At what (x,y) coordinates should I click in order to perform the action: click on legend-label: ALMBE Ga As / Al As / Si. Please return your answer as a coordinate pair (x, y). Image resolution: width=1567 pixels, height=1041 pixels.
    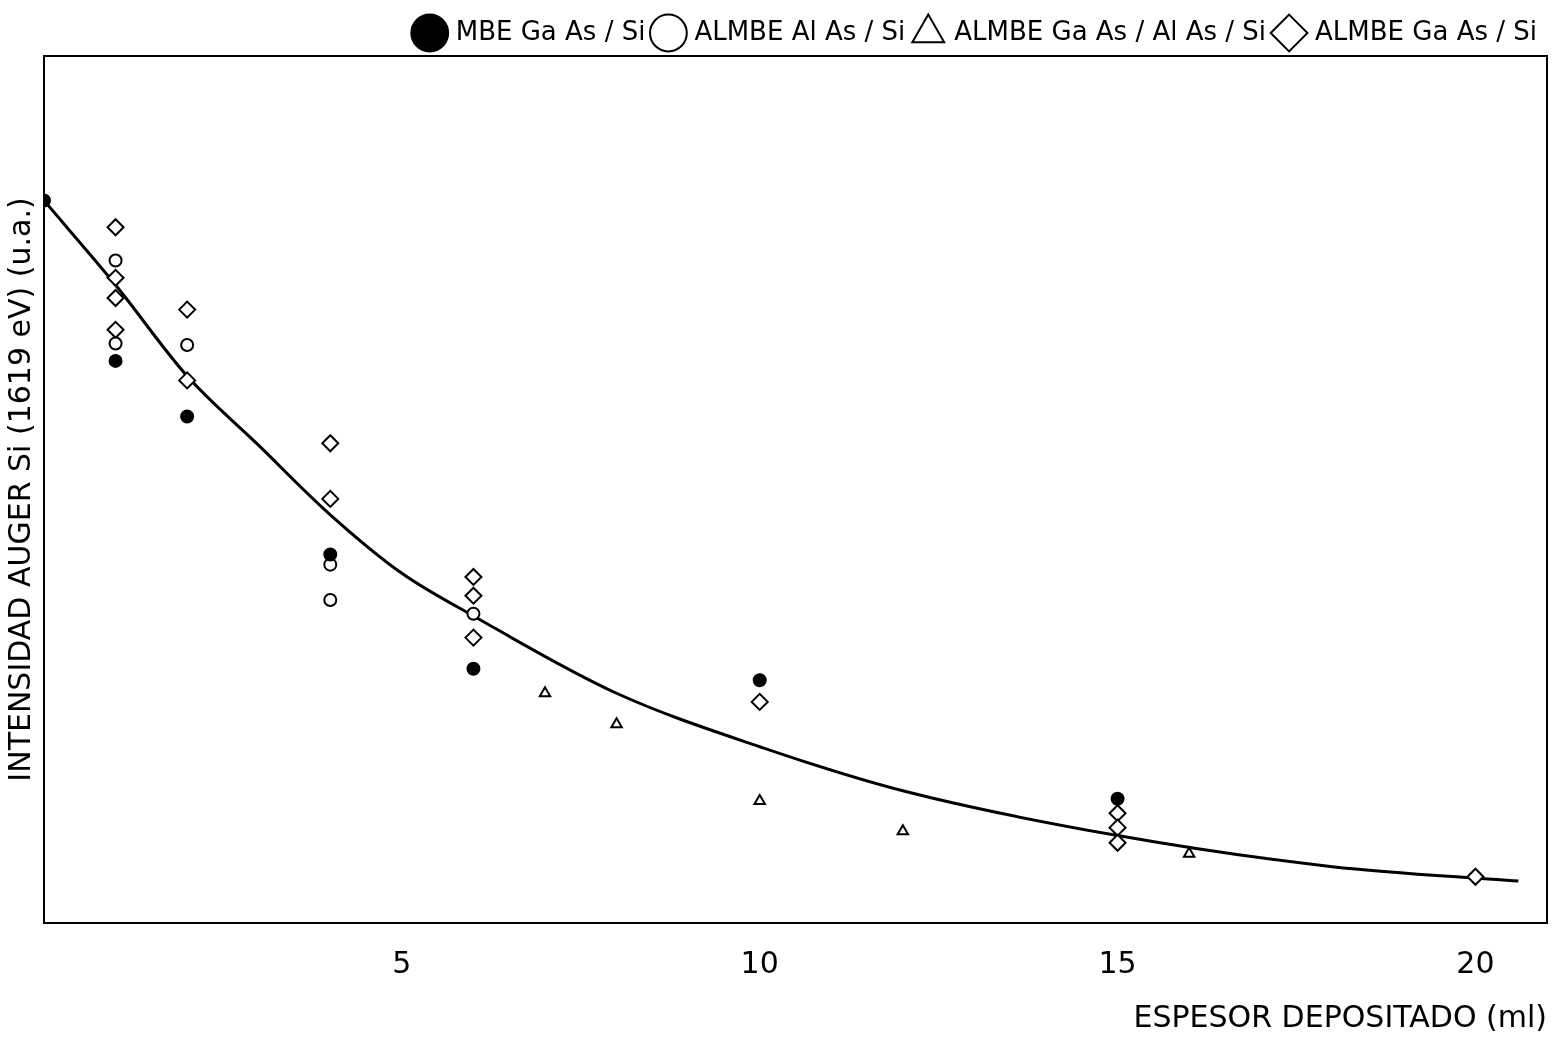
    Looking at the image, I should click on (1110, 30).